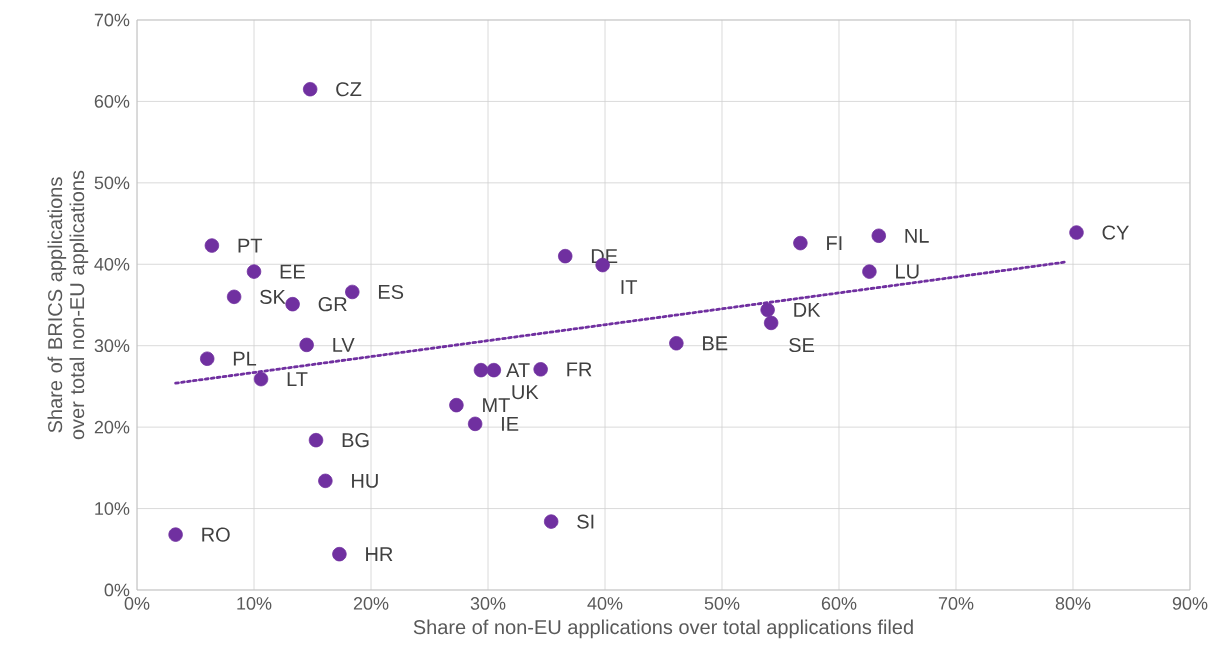 The width and height of the screenshot is (1216, 672). Describe the element at coordinates (137, 603) in the screenshot. I see `x-tick-label: 0%` at that location.